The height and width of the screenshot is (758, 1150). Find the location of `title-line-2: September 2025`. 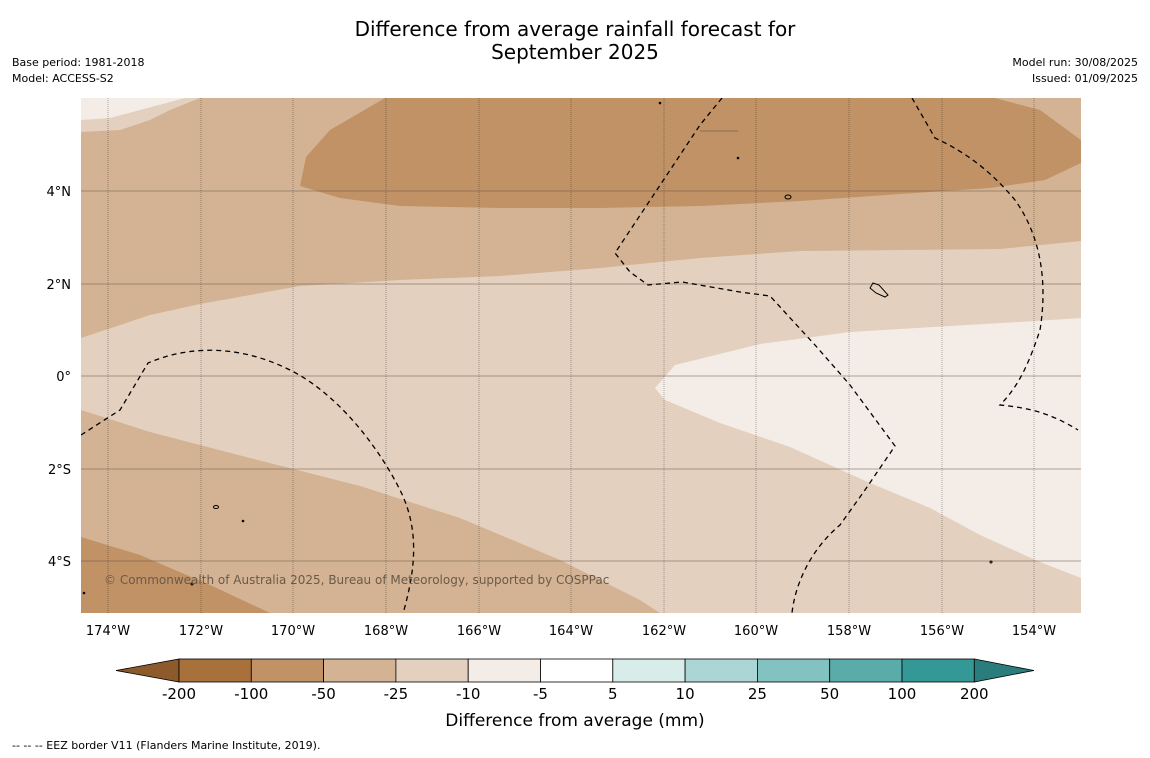

title-line-2: September 2025 is located at coordinates (575, 52).